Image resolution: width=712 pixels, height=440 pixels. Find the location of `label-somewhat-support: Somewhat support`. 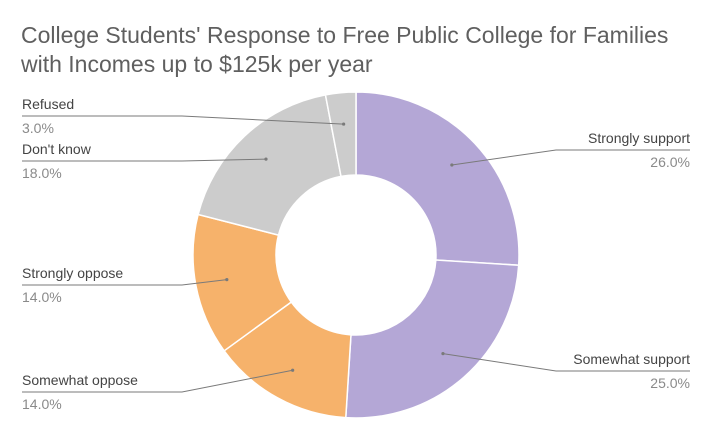

label-somewhat-support: Somewhat support is located at coordinates (631, 359).